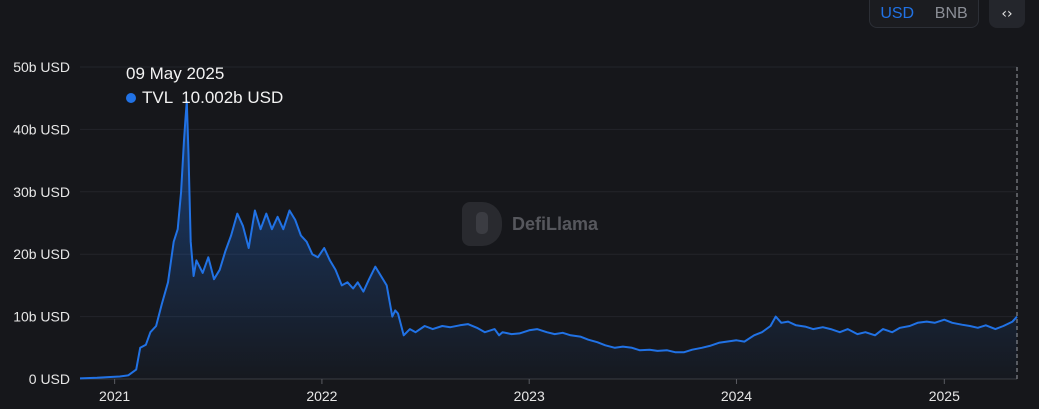 The image size is (1039, 409). I want to click on tooltip-date: 09 May 2025, so click(175, 73).